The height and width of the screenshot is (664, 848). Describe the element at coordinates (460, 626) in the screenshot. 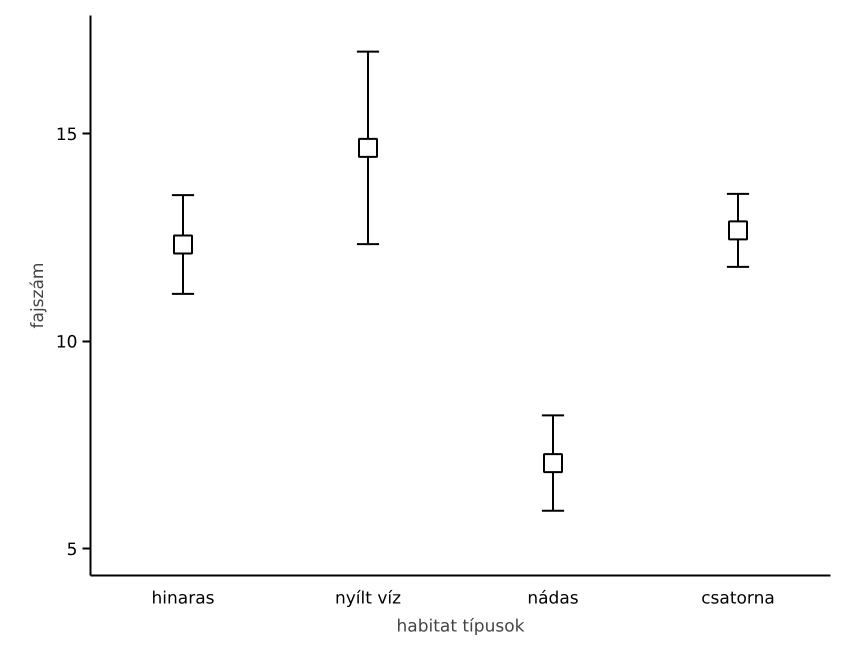

I see `x-axis-title: habitat típusok` at that location.